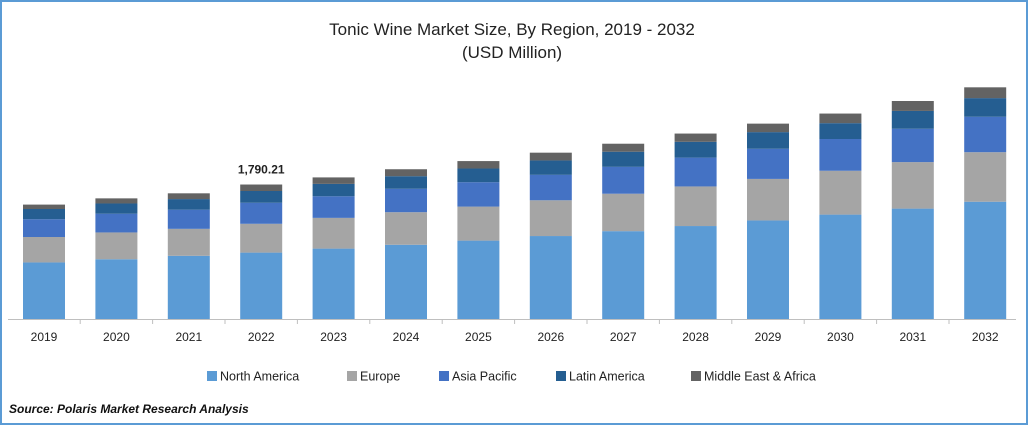  What do you see at coordinates (188, 287) in the screenshot?
I see `bar-segment-north-america-2021` at bounding box center [188, 287].